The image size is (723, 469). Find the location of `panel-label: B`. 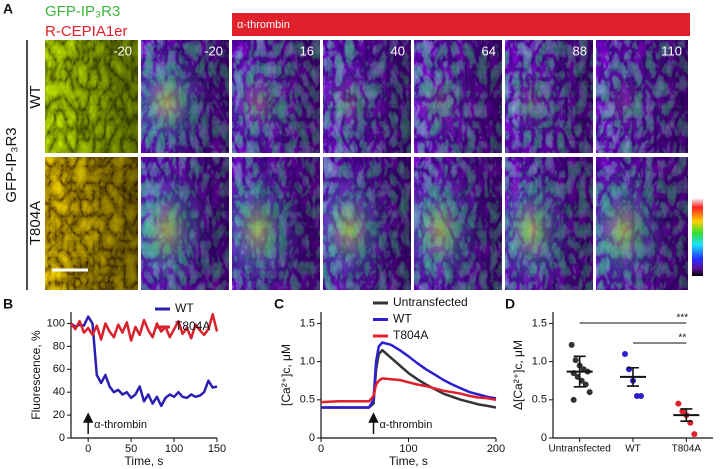

panel-label: B is located at coordinates (8, 304).